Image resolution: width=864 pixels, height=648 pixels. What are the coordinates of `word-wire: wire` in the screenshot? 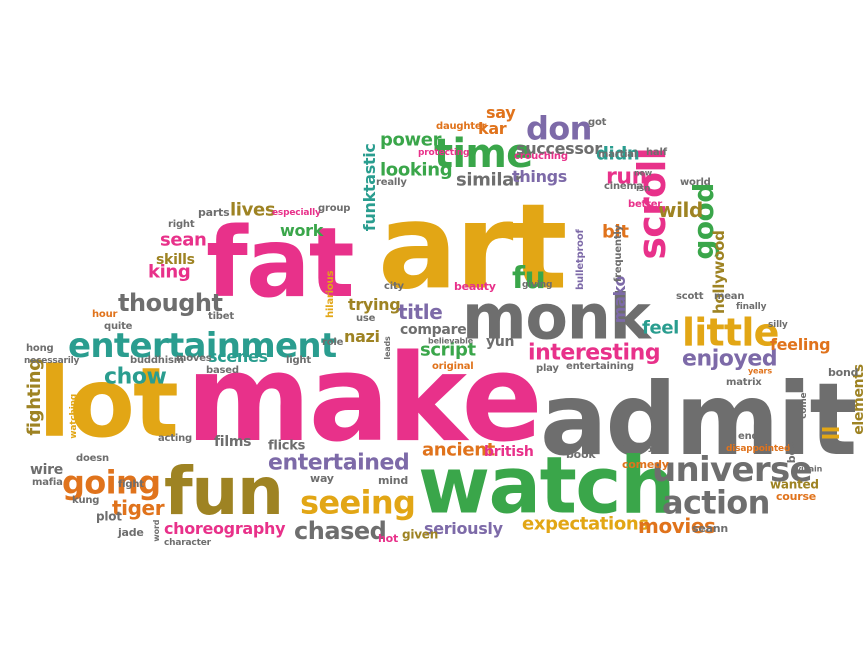 It's located at (47, 469).